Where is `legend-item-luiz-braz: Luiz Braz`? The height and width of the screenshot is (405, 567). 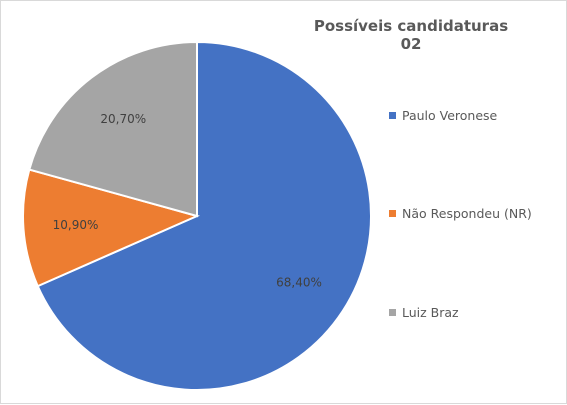
legend-item-luiz-braz: Luiz Braz is located at coordinates (424, 312).